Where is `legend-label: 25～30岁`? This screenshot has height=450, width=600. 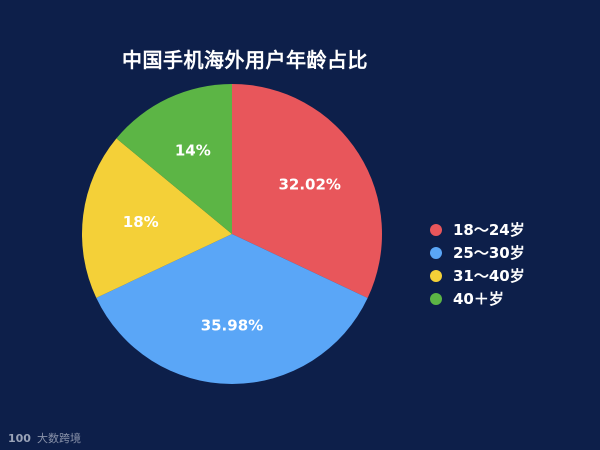
legend-label: 25～30岁 is located at coordinates (489, 253).